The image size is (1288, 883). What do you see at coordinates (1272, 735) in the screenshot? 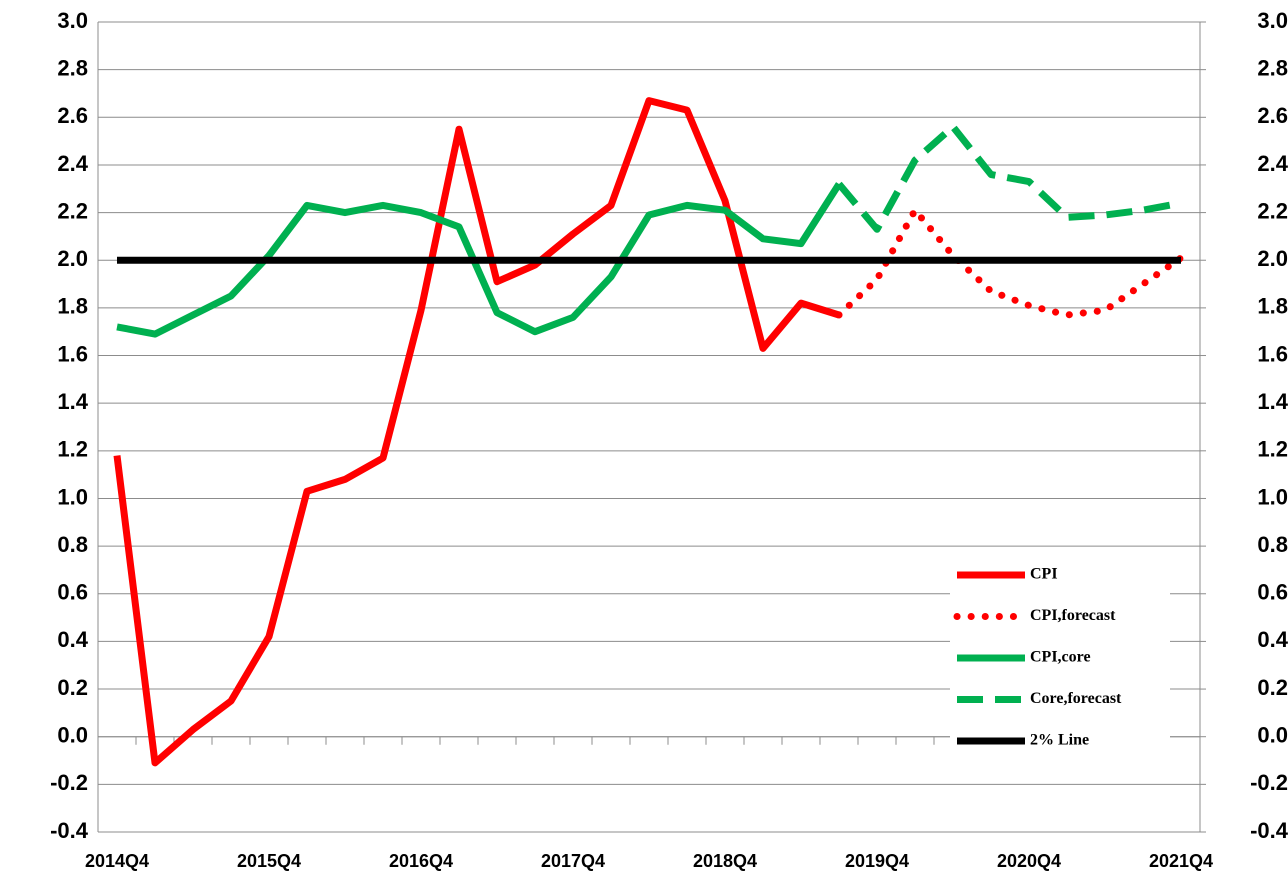
I see `y2-tick-label: 0.0` at bounding box center [1272, 735].